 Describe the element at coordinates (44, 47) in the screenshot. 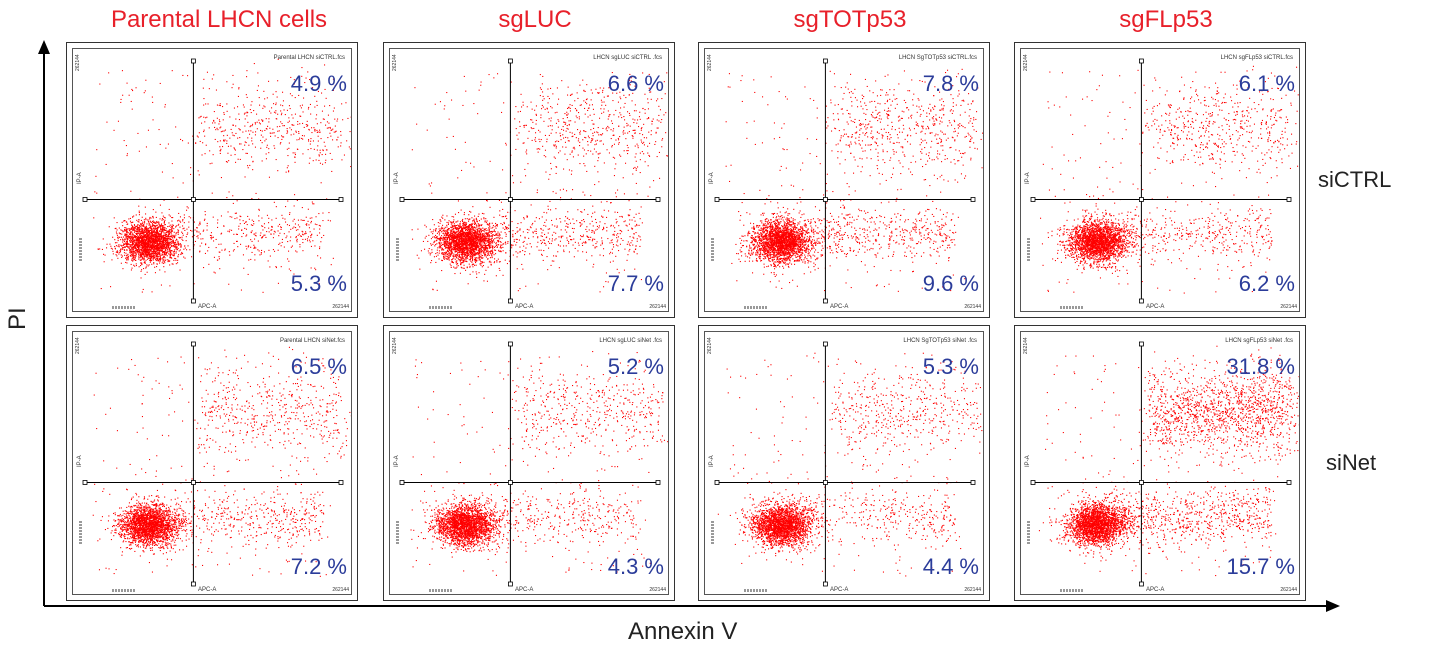

I see `y-axis-arrow` at that location.